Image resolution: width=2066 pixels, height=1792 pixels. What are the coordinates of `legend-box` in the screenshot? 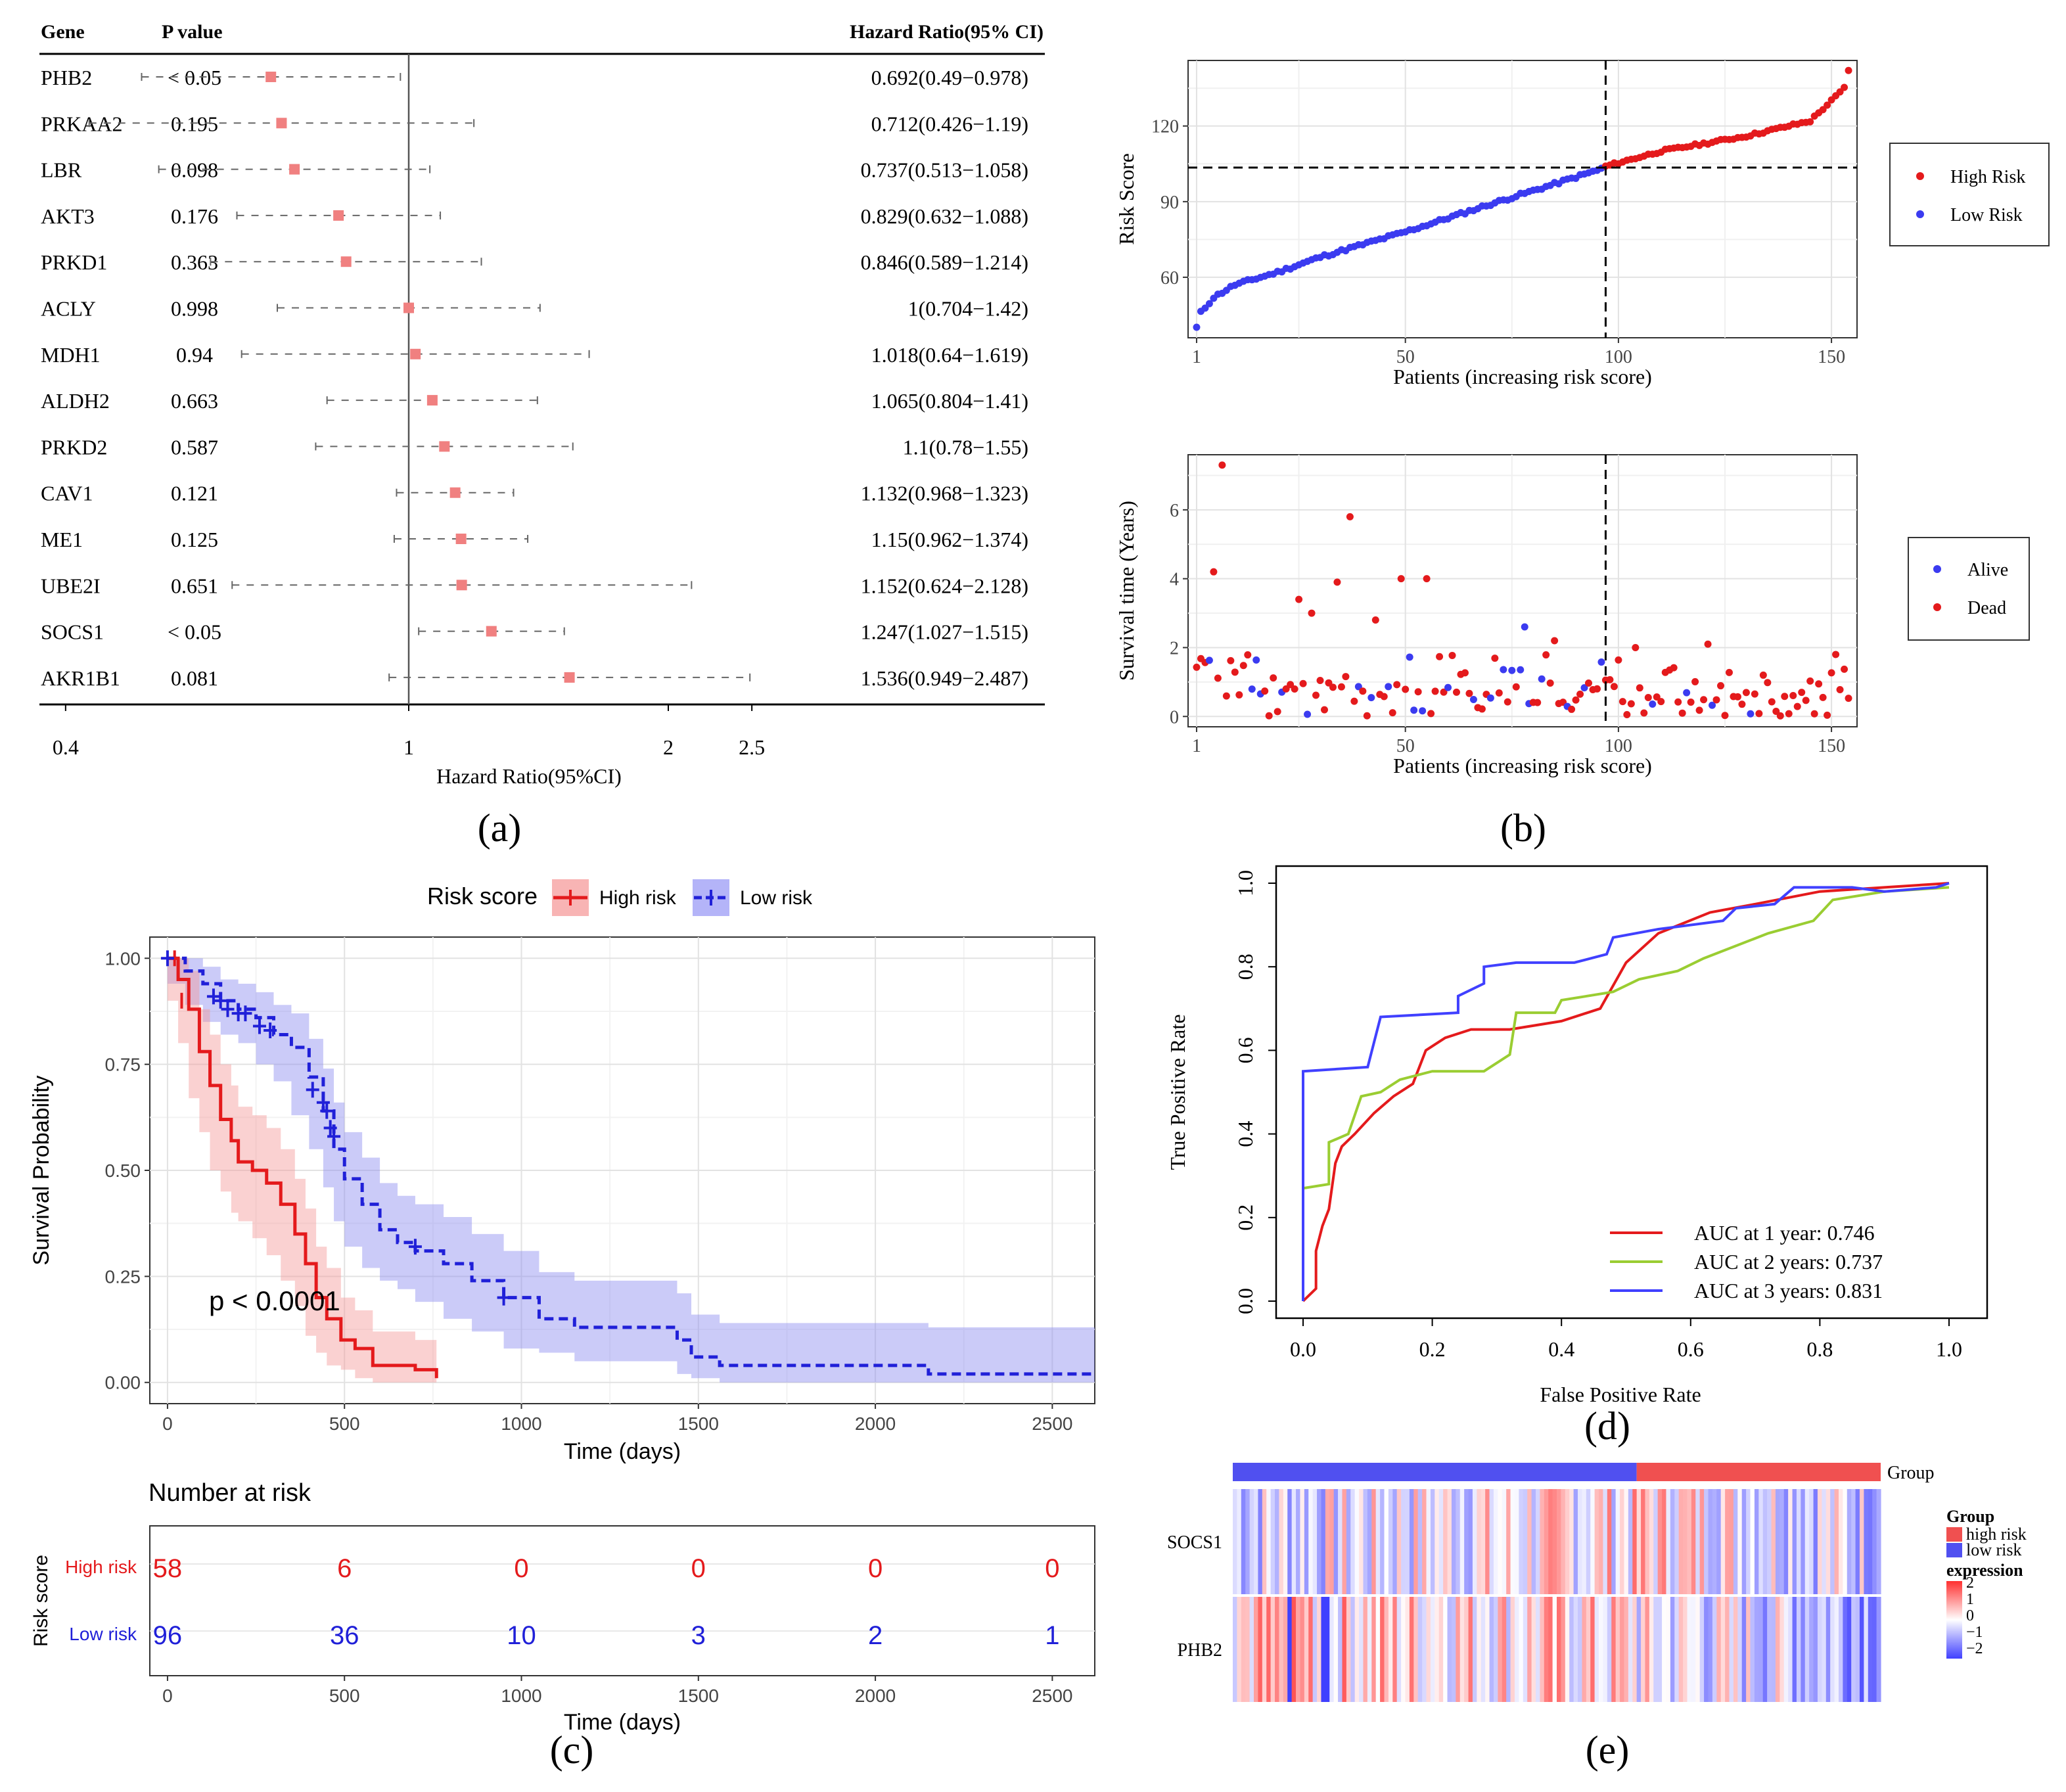 It's located at (1969, 589).